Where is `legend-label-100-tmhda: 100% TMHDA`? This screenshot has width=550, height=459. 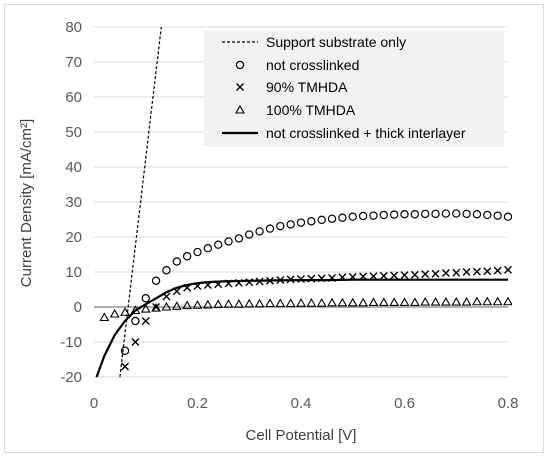
legend-label-100-tmhda: 100% TMHDA is located at coordinates (311, 110).